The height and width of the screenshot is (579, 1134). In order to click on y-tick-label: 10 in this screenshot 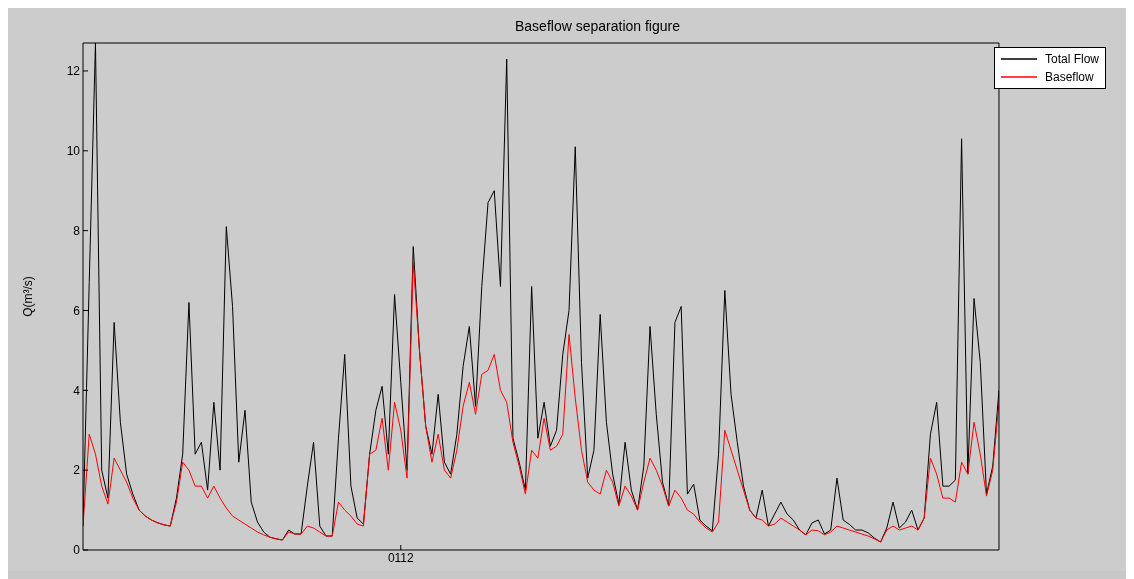, I will do `click(73, 151)`.